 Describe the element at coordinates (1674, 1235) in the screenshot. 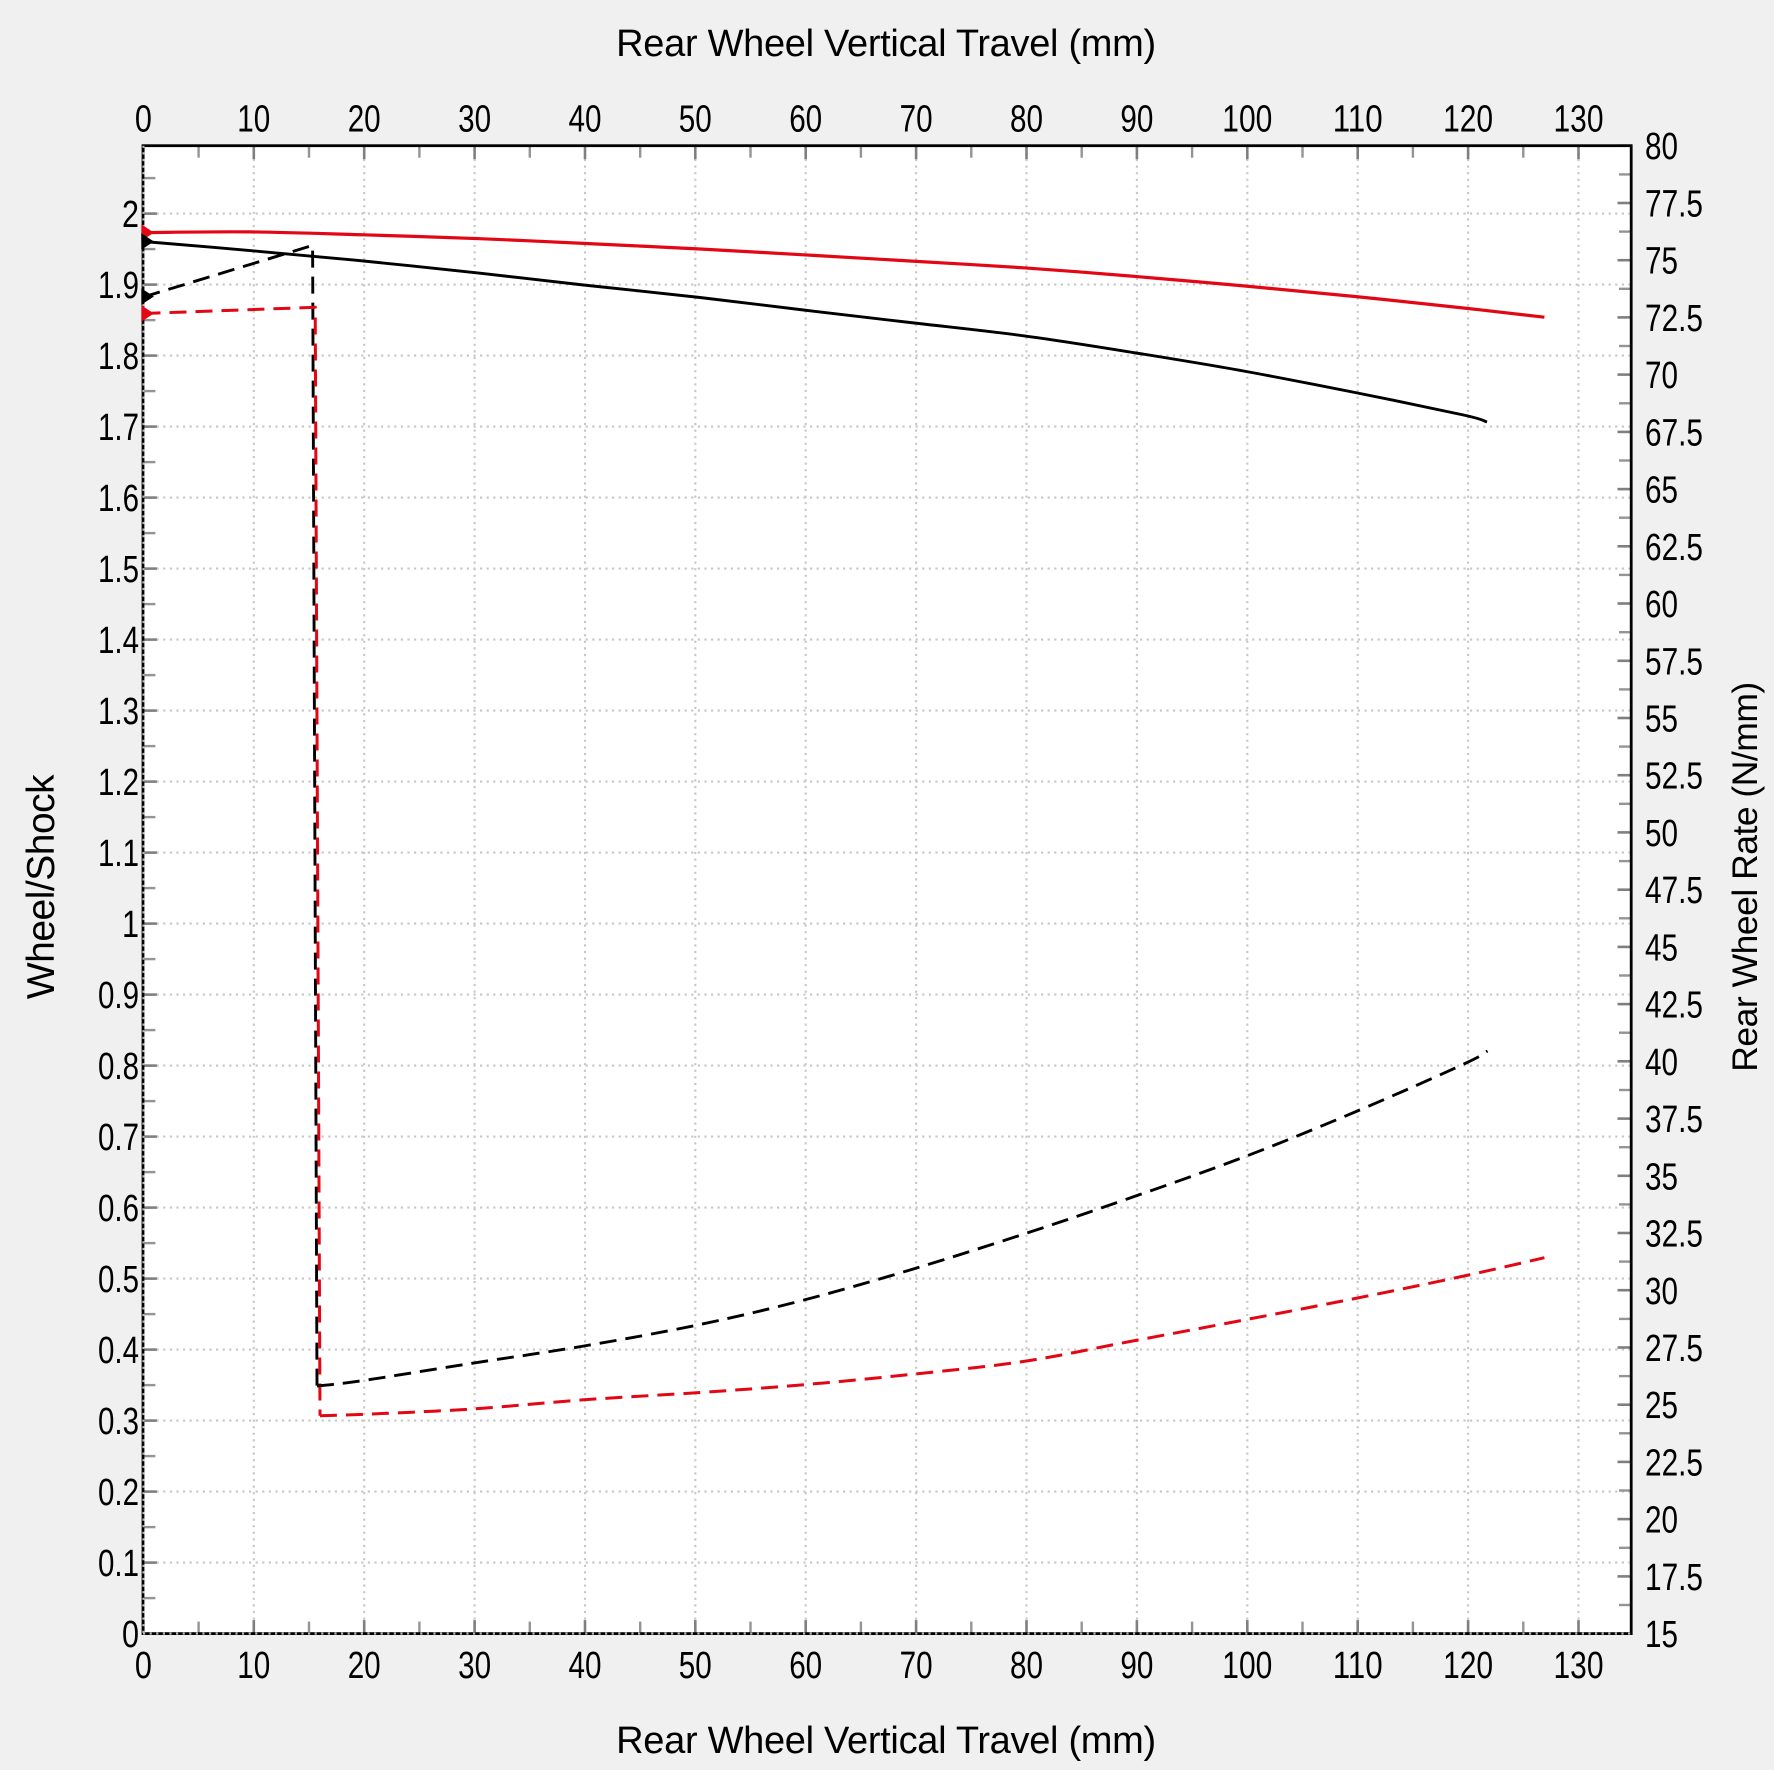

I see `svg-text: 32.5` at that location.